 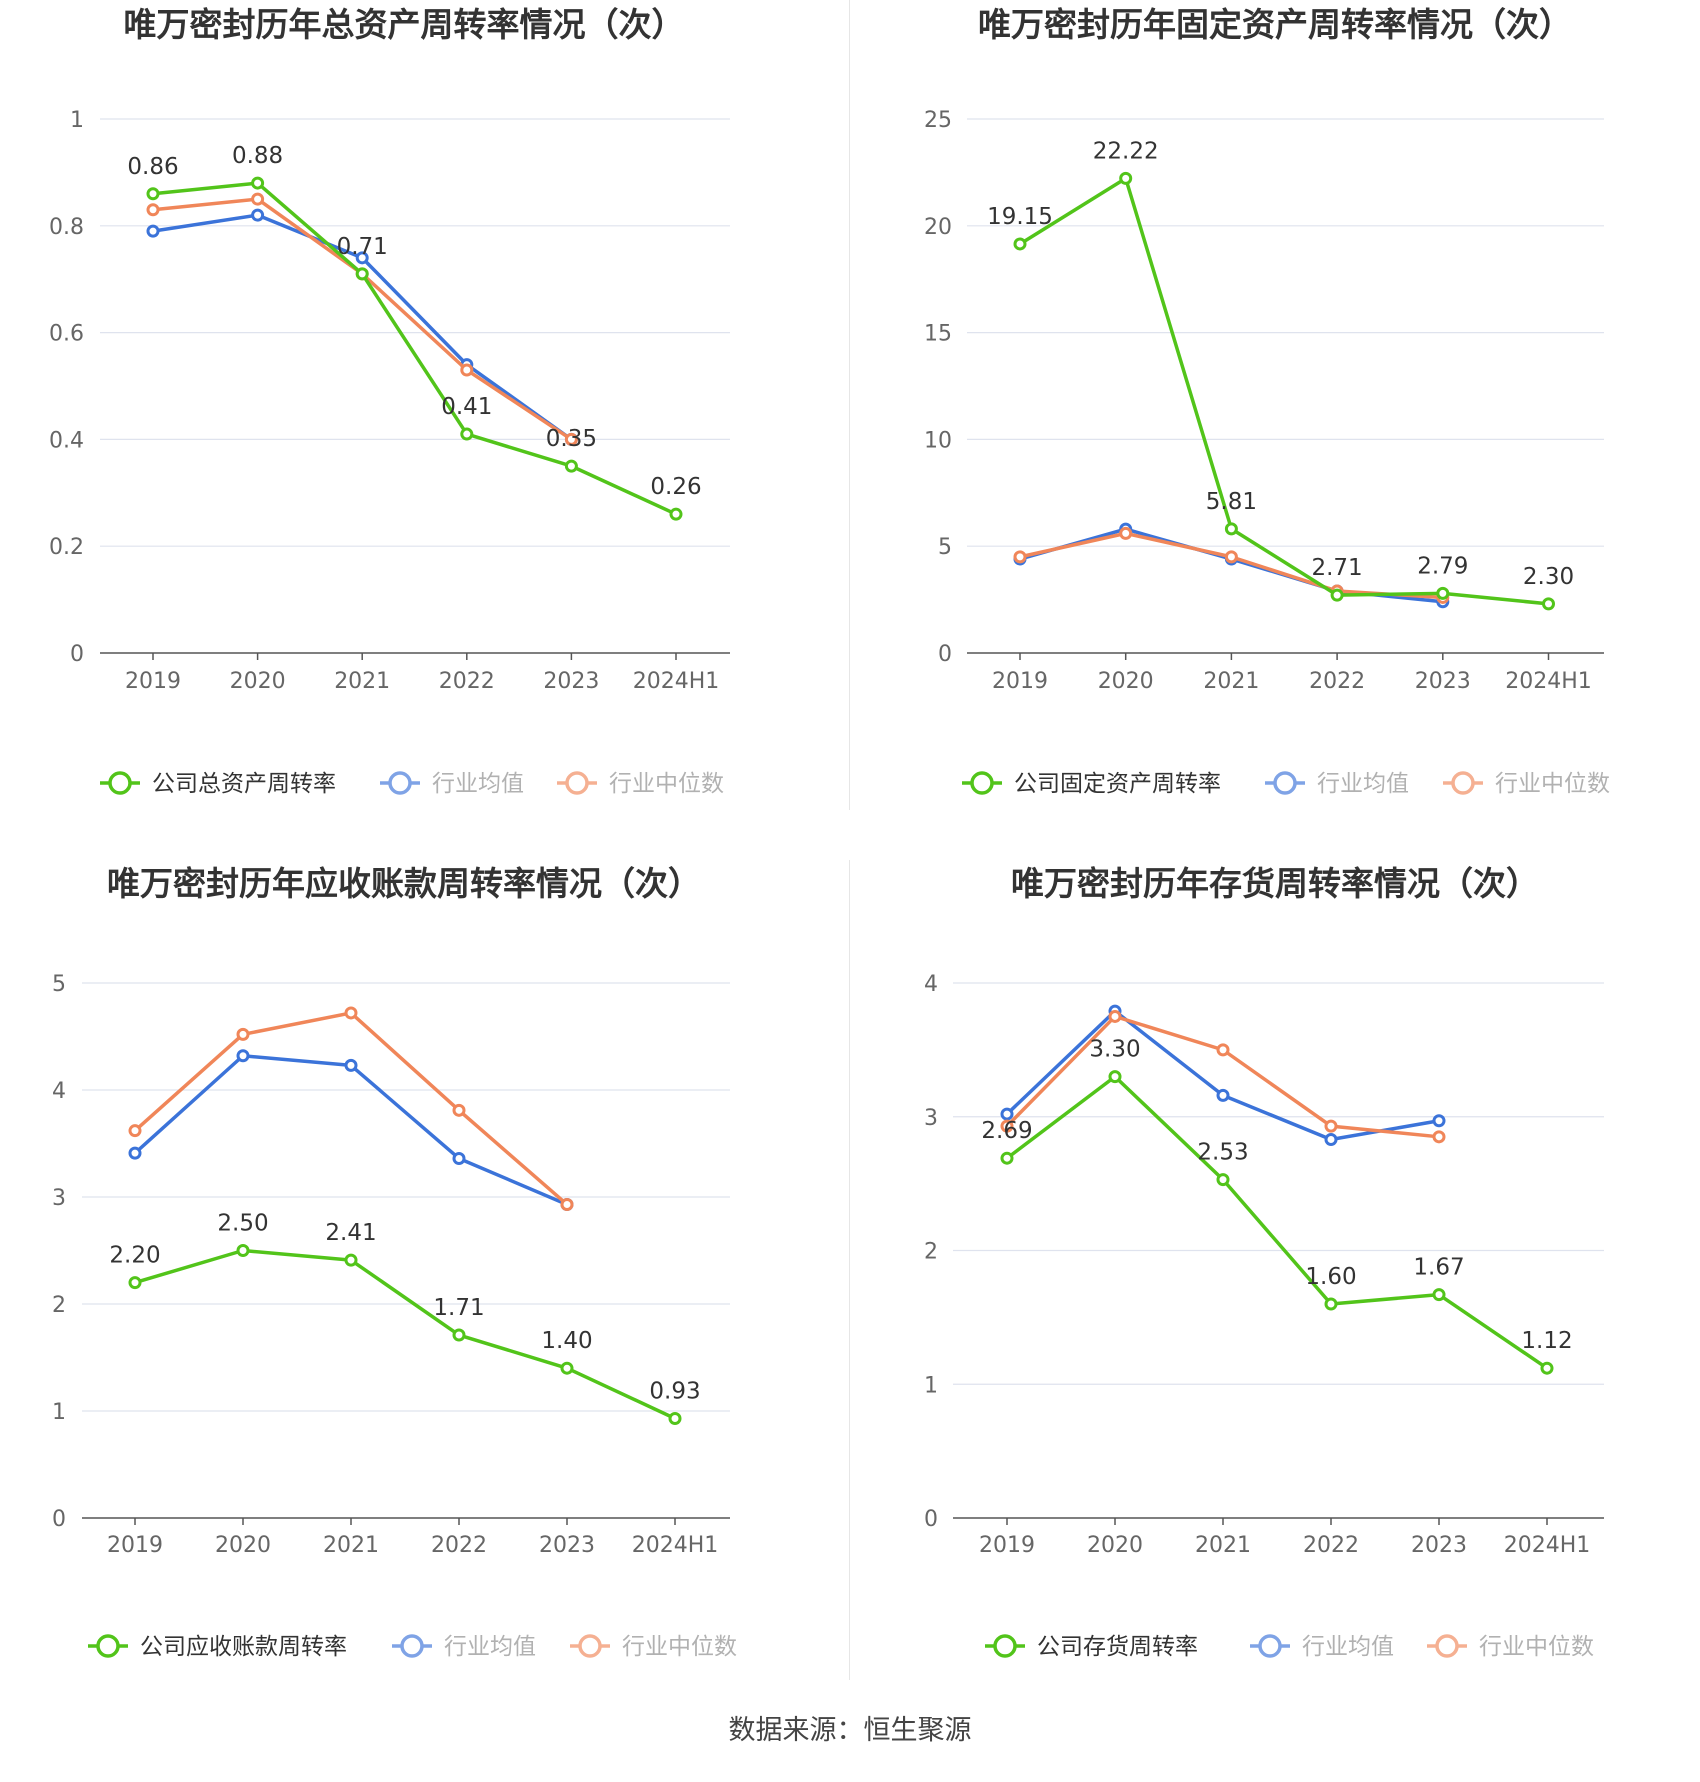 I want to click on y-tick-label: 10, so click(x=938, y=440).